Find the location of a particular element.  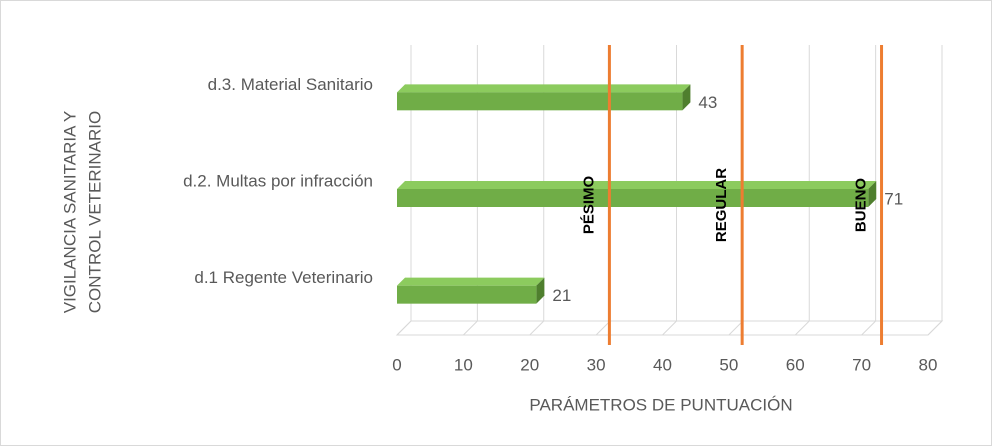

value-label: 21 is located at coordinates (561, 295).